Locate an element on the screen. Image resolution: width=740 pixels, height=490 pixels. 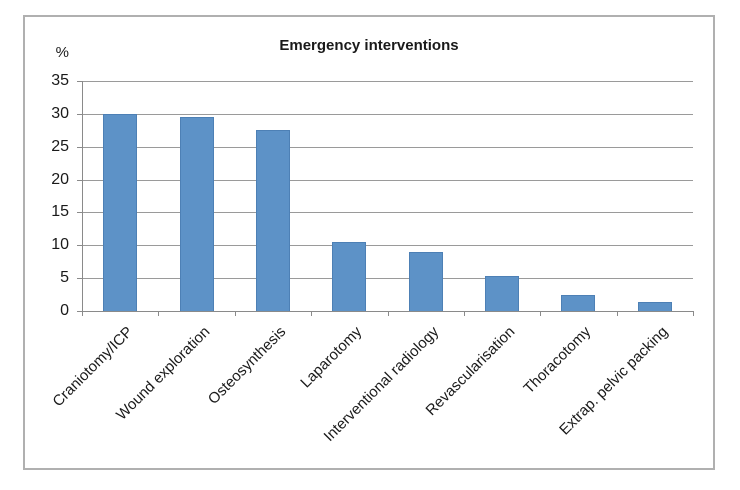
bar-revascularisation is located at coordinates (502, 293).